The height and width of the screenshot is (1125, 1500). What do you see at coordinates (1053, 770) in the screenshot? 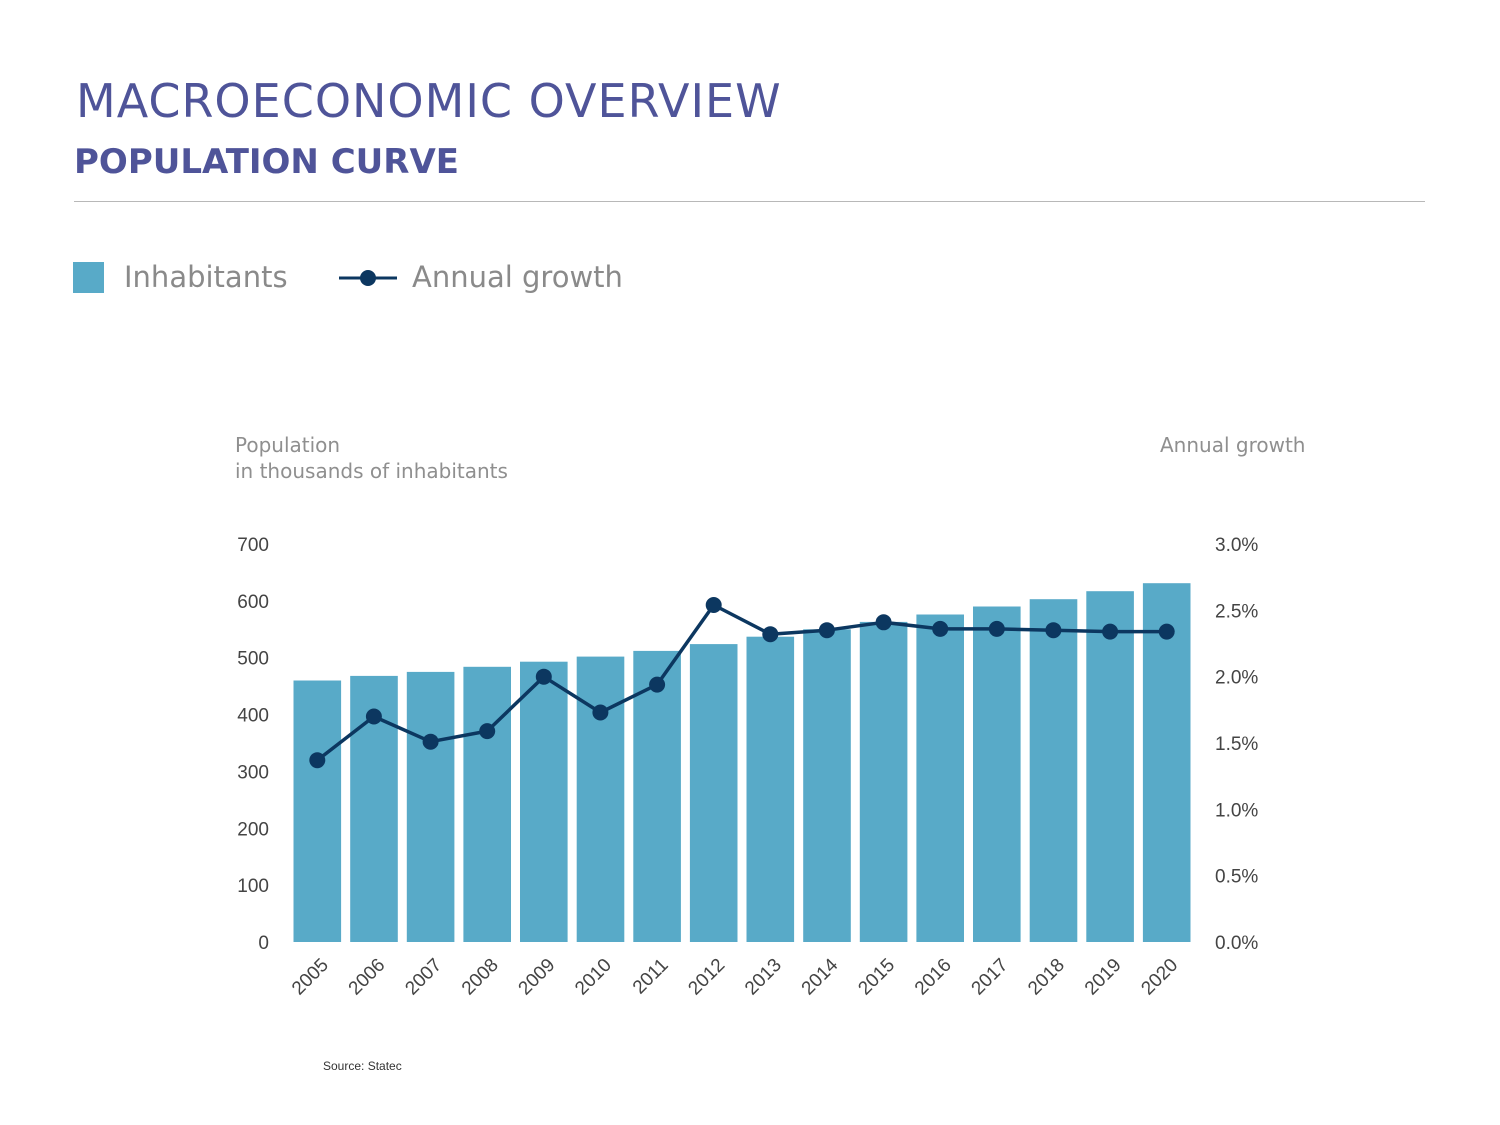
I see `bar-2018` at bounding box center [1053, 770].